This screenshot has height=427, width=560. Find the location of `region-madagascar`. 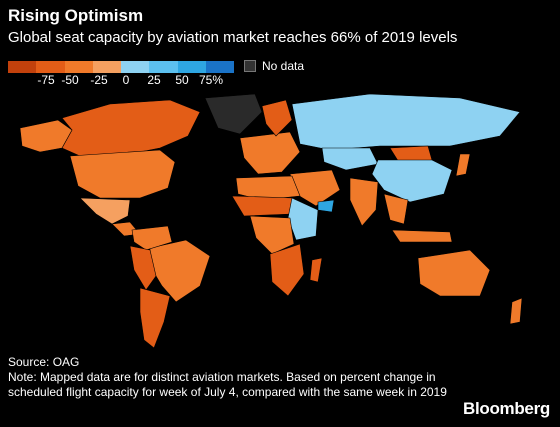

region-madagascar is located at coordinates (316, 270).